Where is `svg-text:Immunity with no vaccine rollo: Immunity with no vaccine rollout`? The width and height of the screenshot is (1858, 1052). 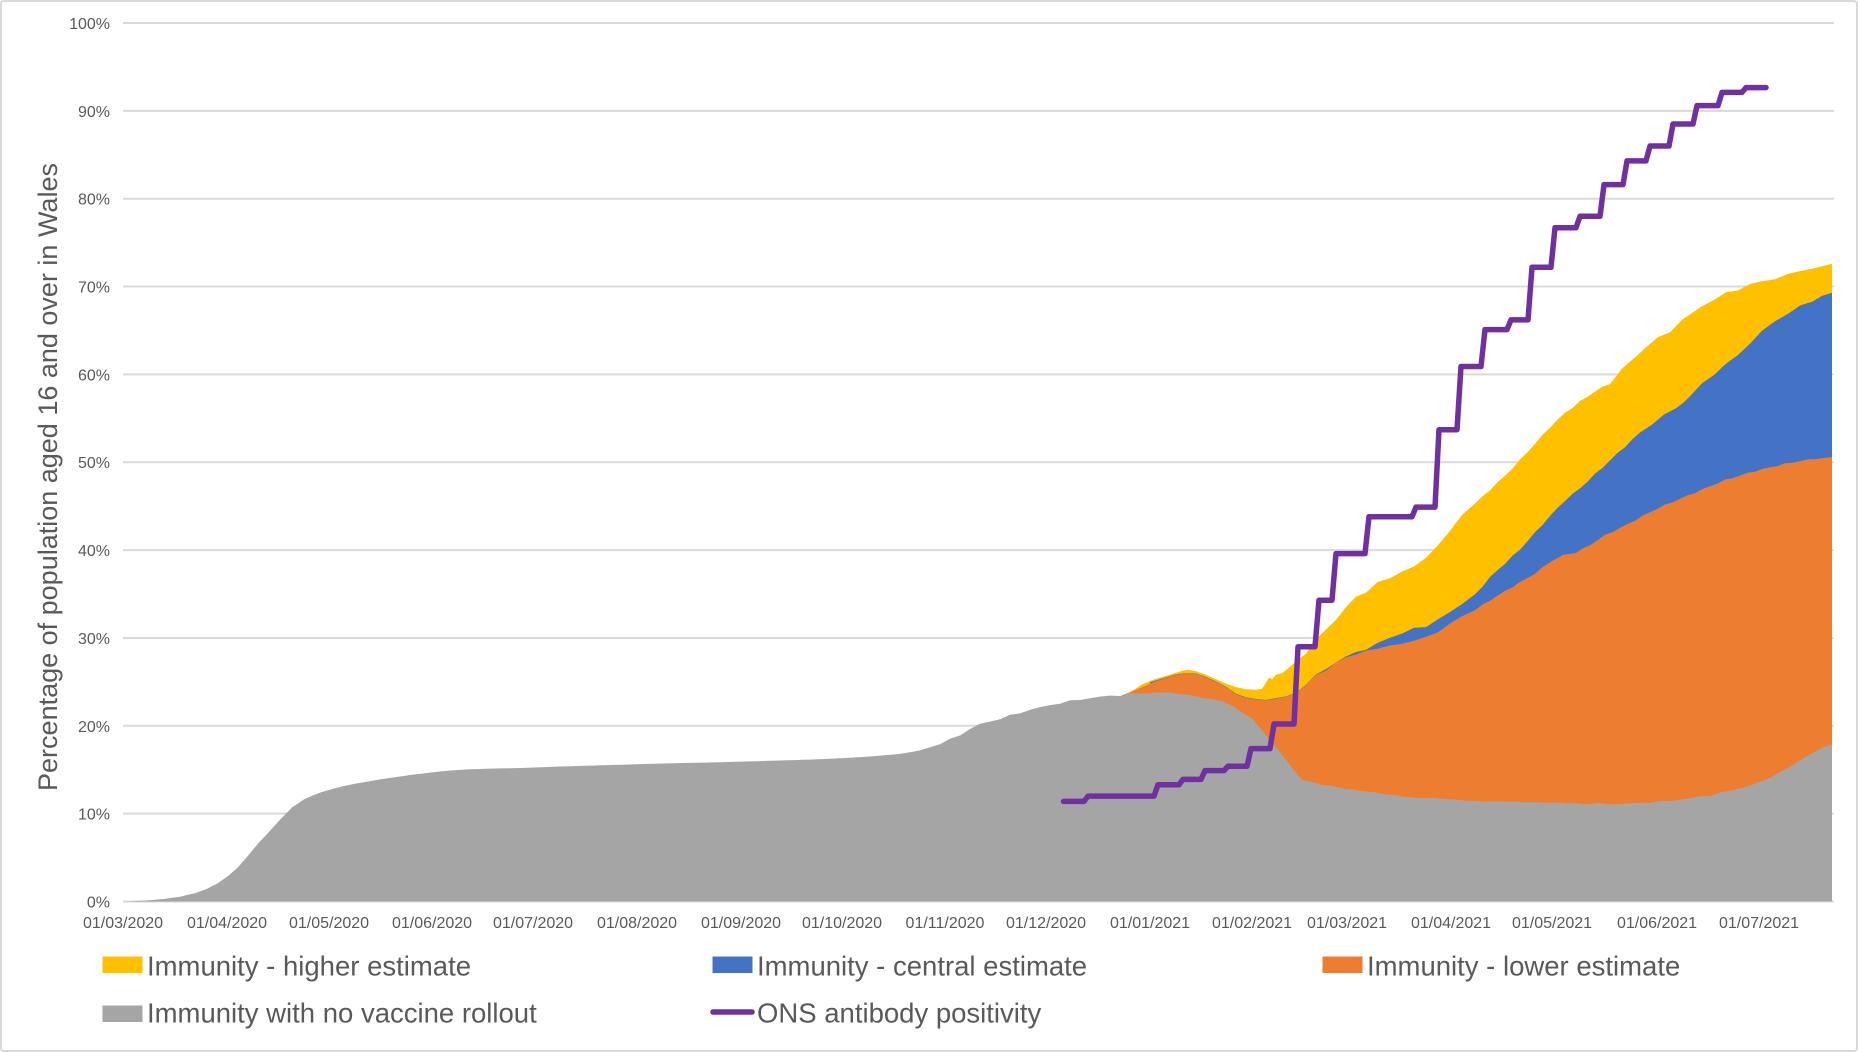
svg-text:Immunity with no vaccine rollo: Immunity with no vaccine rollout is located at coordinates (342, 1013).